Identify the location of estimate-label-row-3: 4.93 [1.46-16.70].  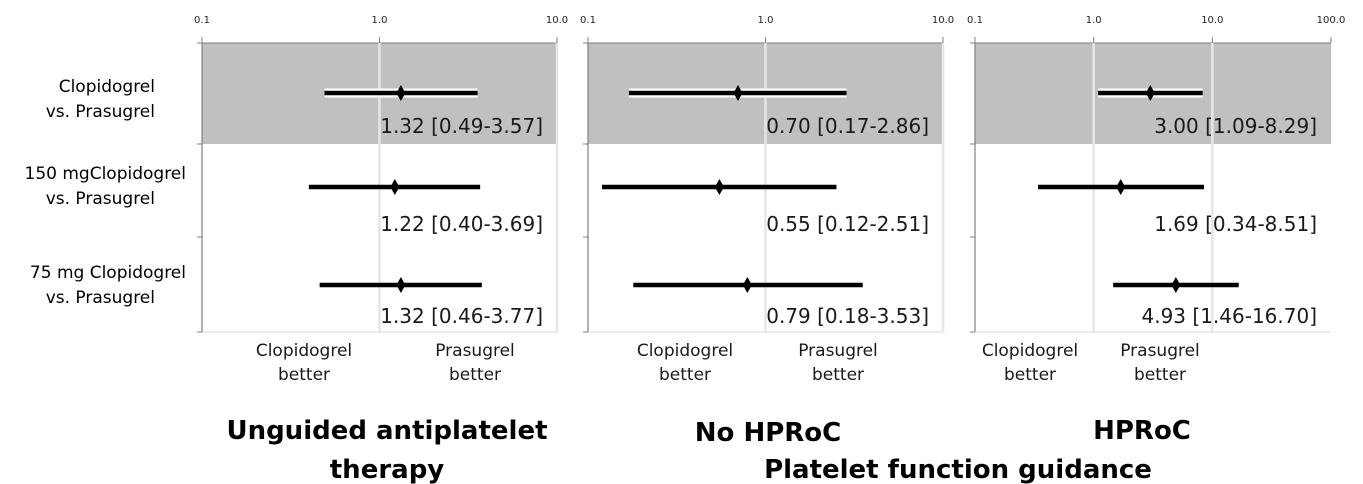
(1230, 316).